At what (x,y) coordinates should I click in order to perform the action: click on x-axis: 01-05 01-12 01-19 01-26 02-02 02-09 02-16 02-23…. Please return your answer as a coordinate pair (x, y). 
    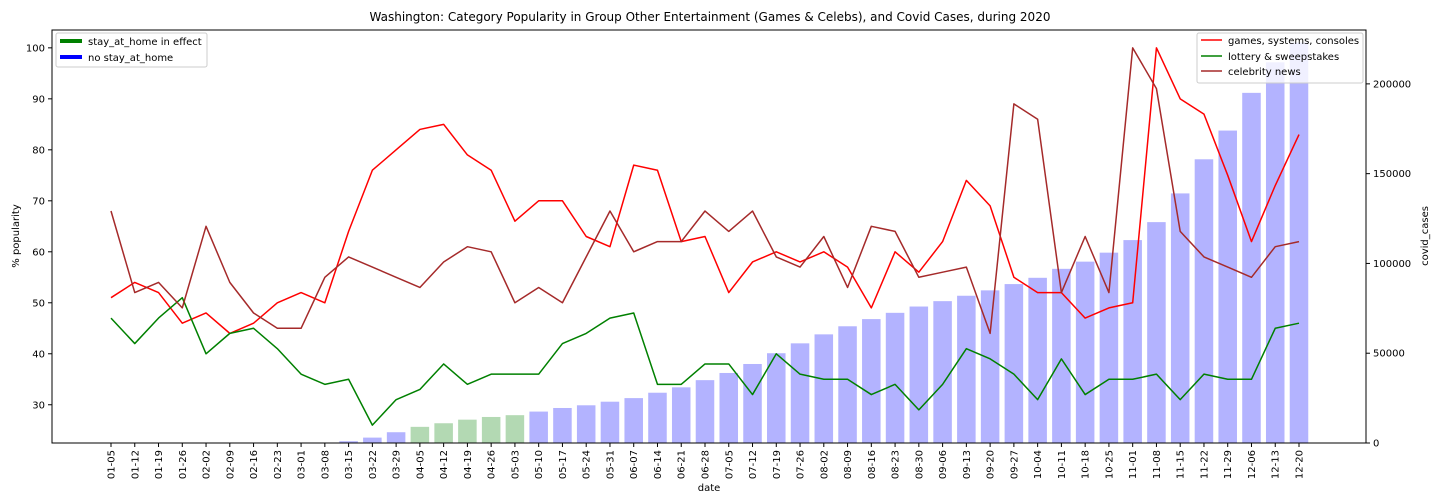
    Looking at the image, I should click on (706, 461).